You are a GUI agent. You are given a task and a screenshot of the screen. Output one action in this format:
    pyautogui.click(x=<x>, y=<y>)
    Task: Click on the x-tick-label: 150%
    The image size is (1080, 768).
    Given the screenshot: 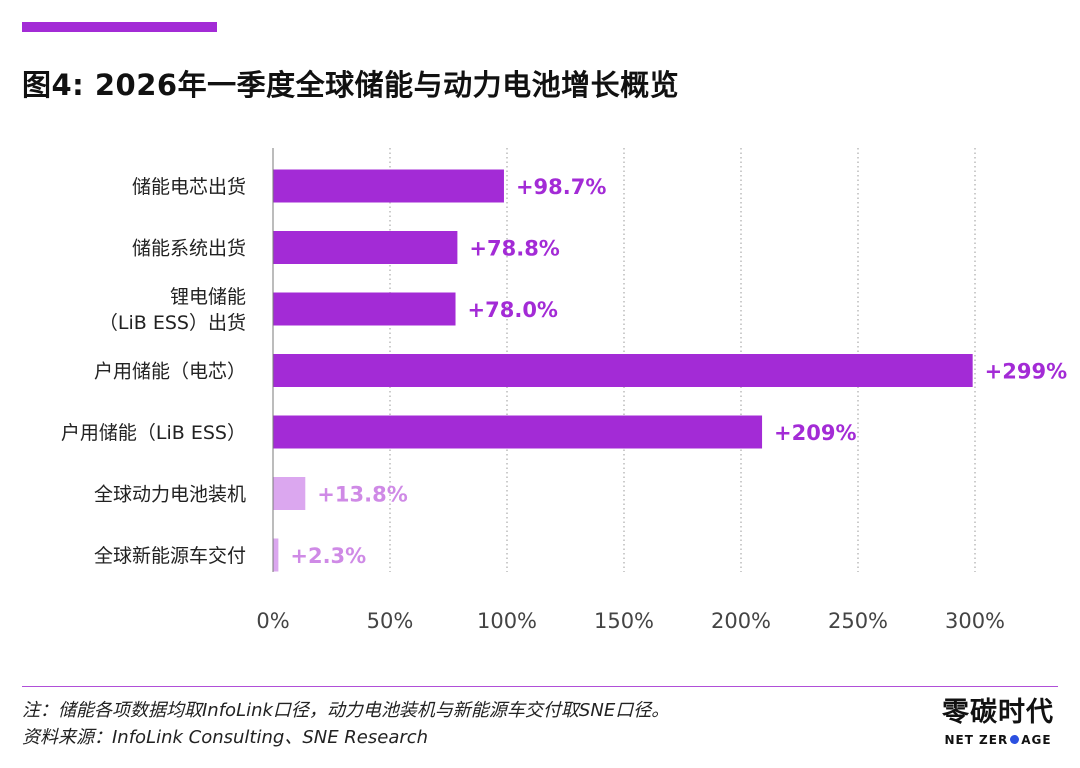 What is the action you would take?
    pyautogui.click(x=624, y=621)
    